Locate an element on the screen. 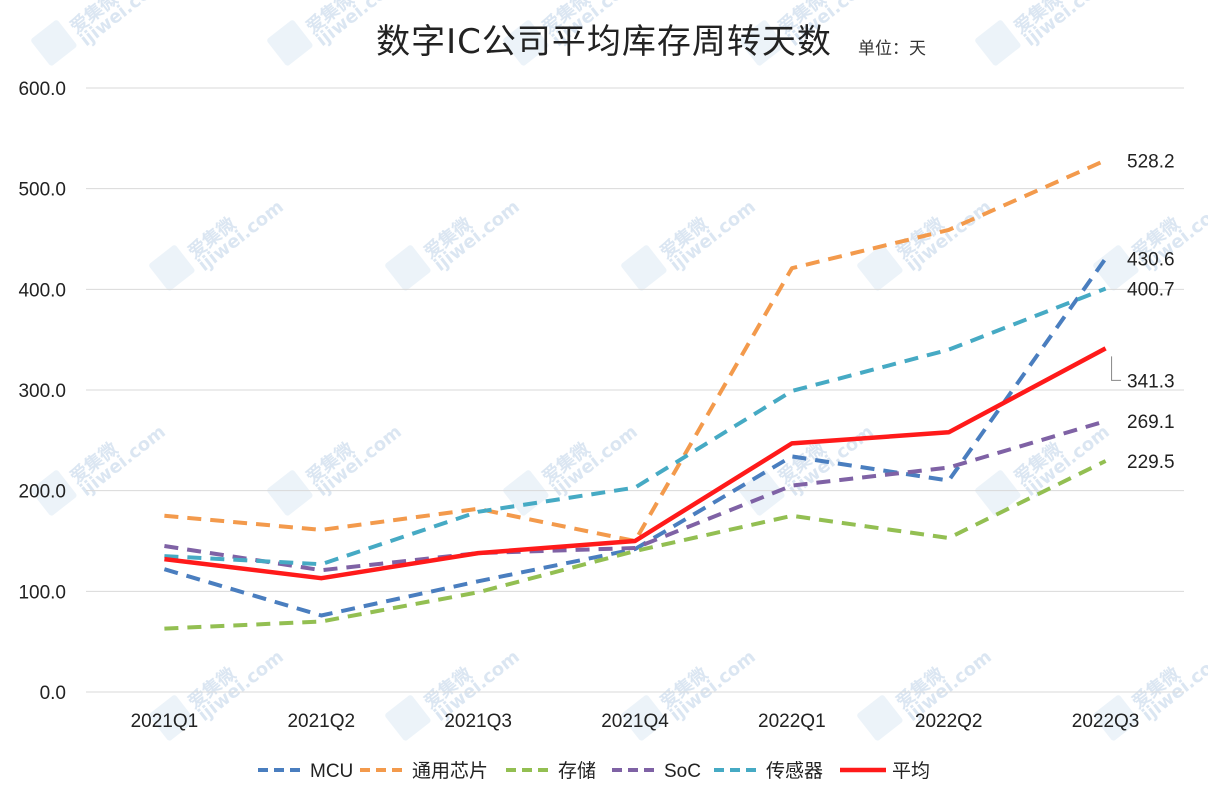  end-value-labels: 430.6 528.2 229.5 269.1 400.7 341.3 is located at coordinates (1143, 312).